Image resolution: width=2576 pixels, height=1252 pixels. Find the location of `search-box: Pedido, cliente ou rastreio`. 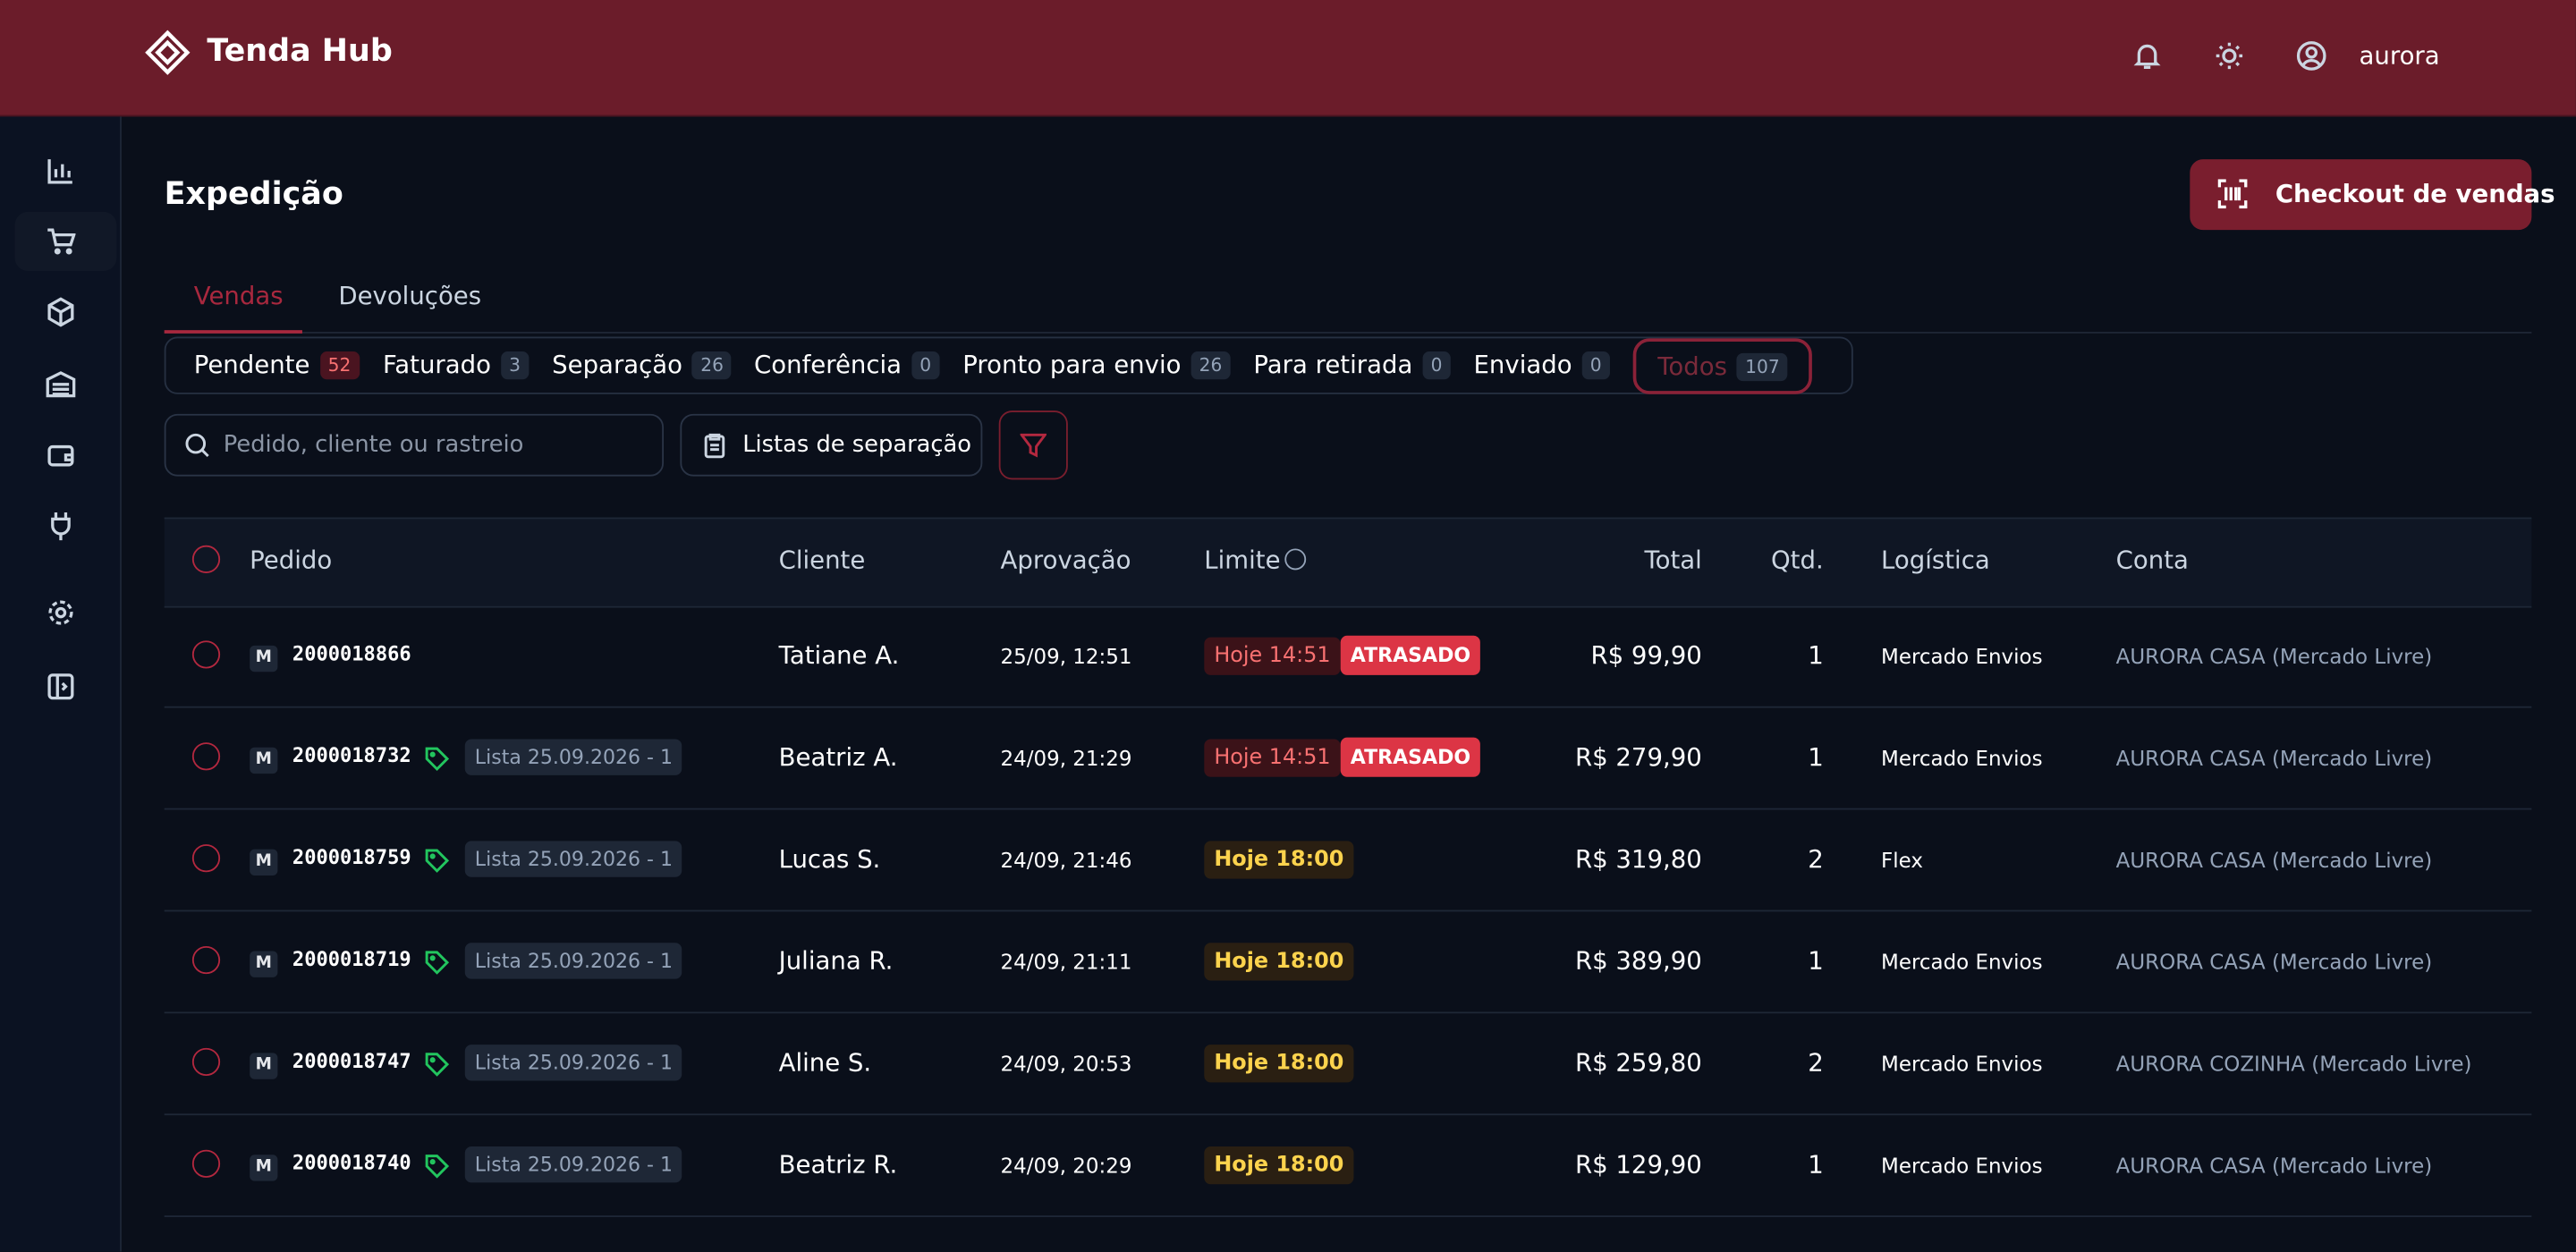

search-box: Pedido, cliente ou rastreio is located at coordinates (414, 445).